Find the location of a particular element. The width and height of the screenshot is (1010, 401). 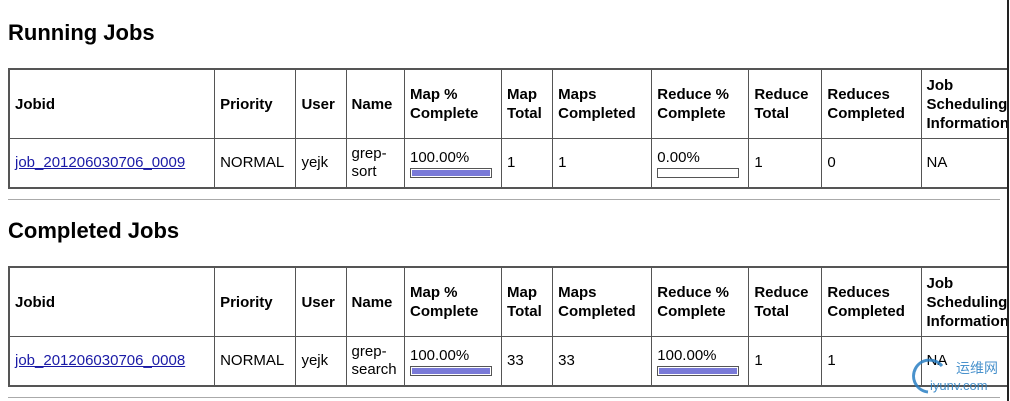

cell: 0.00% is located at coordinates (700, 163).